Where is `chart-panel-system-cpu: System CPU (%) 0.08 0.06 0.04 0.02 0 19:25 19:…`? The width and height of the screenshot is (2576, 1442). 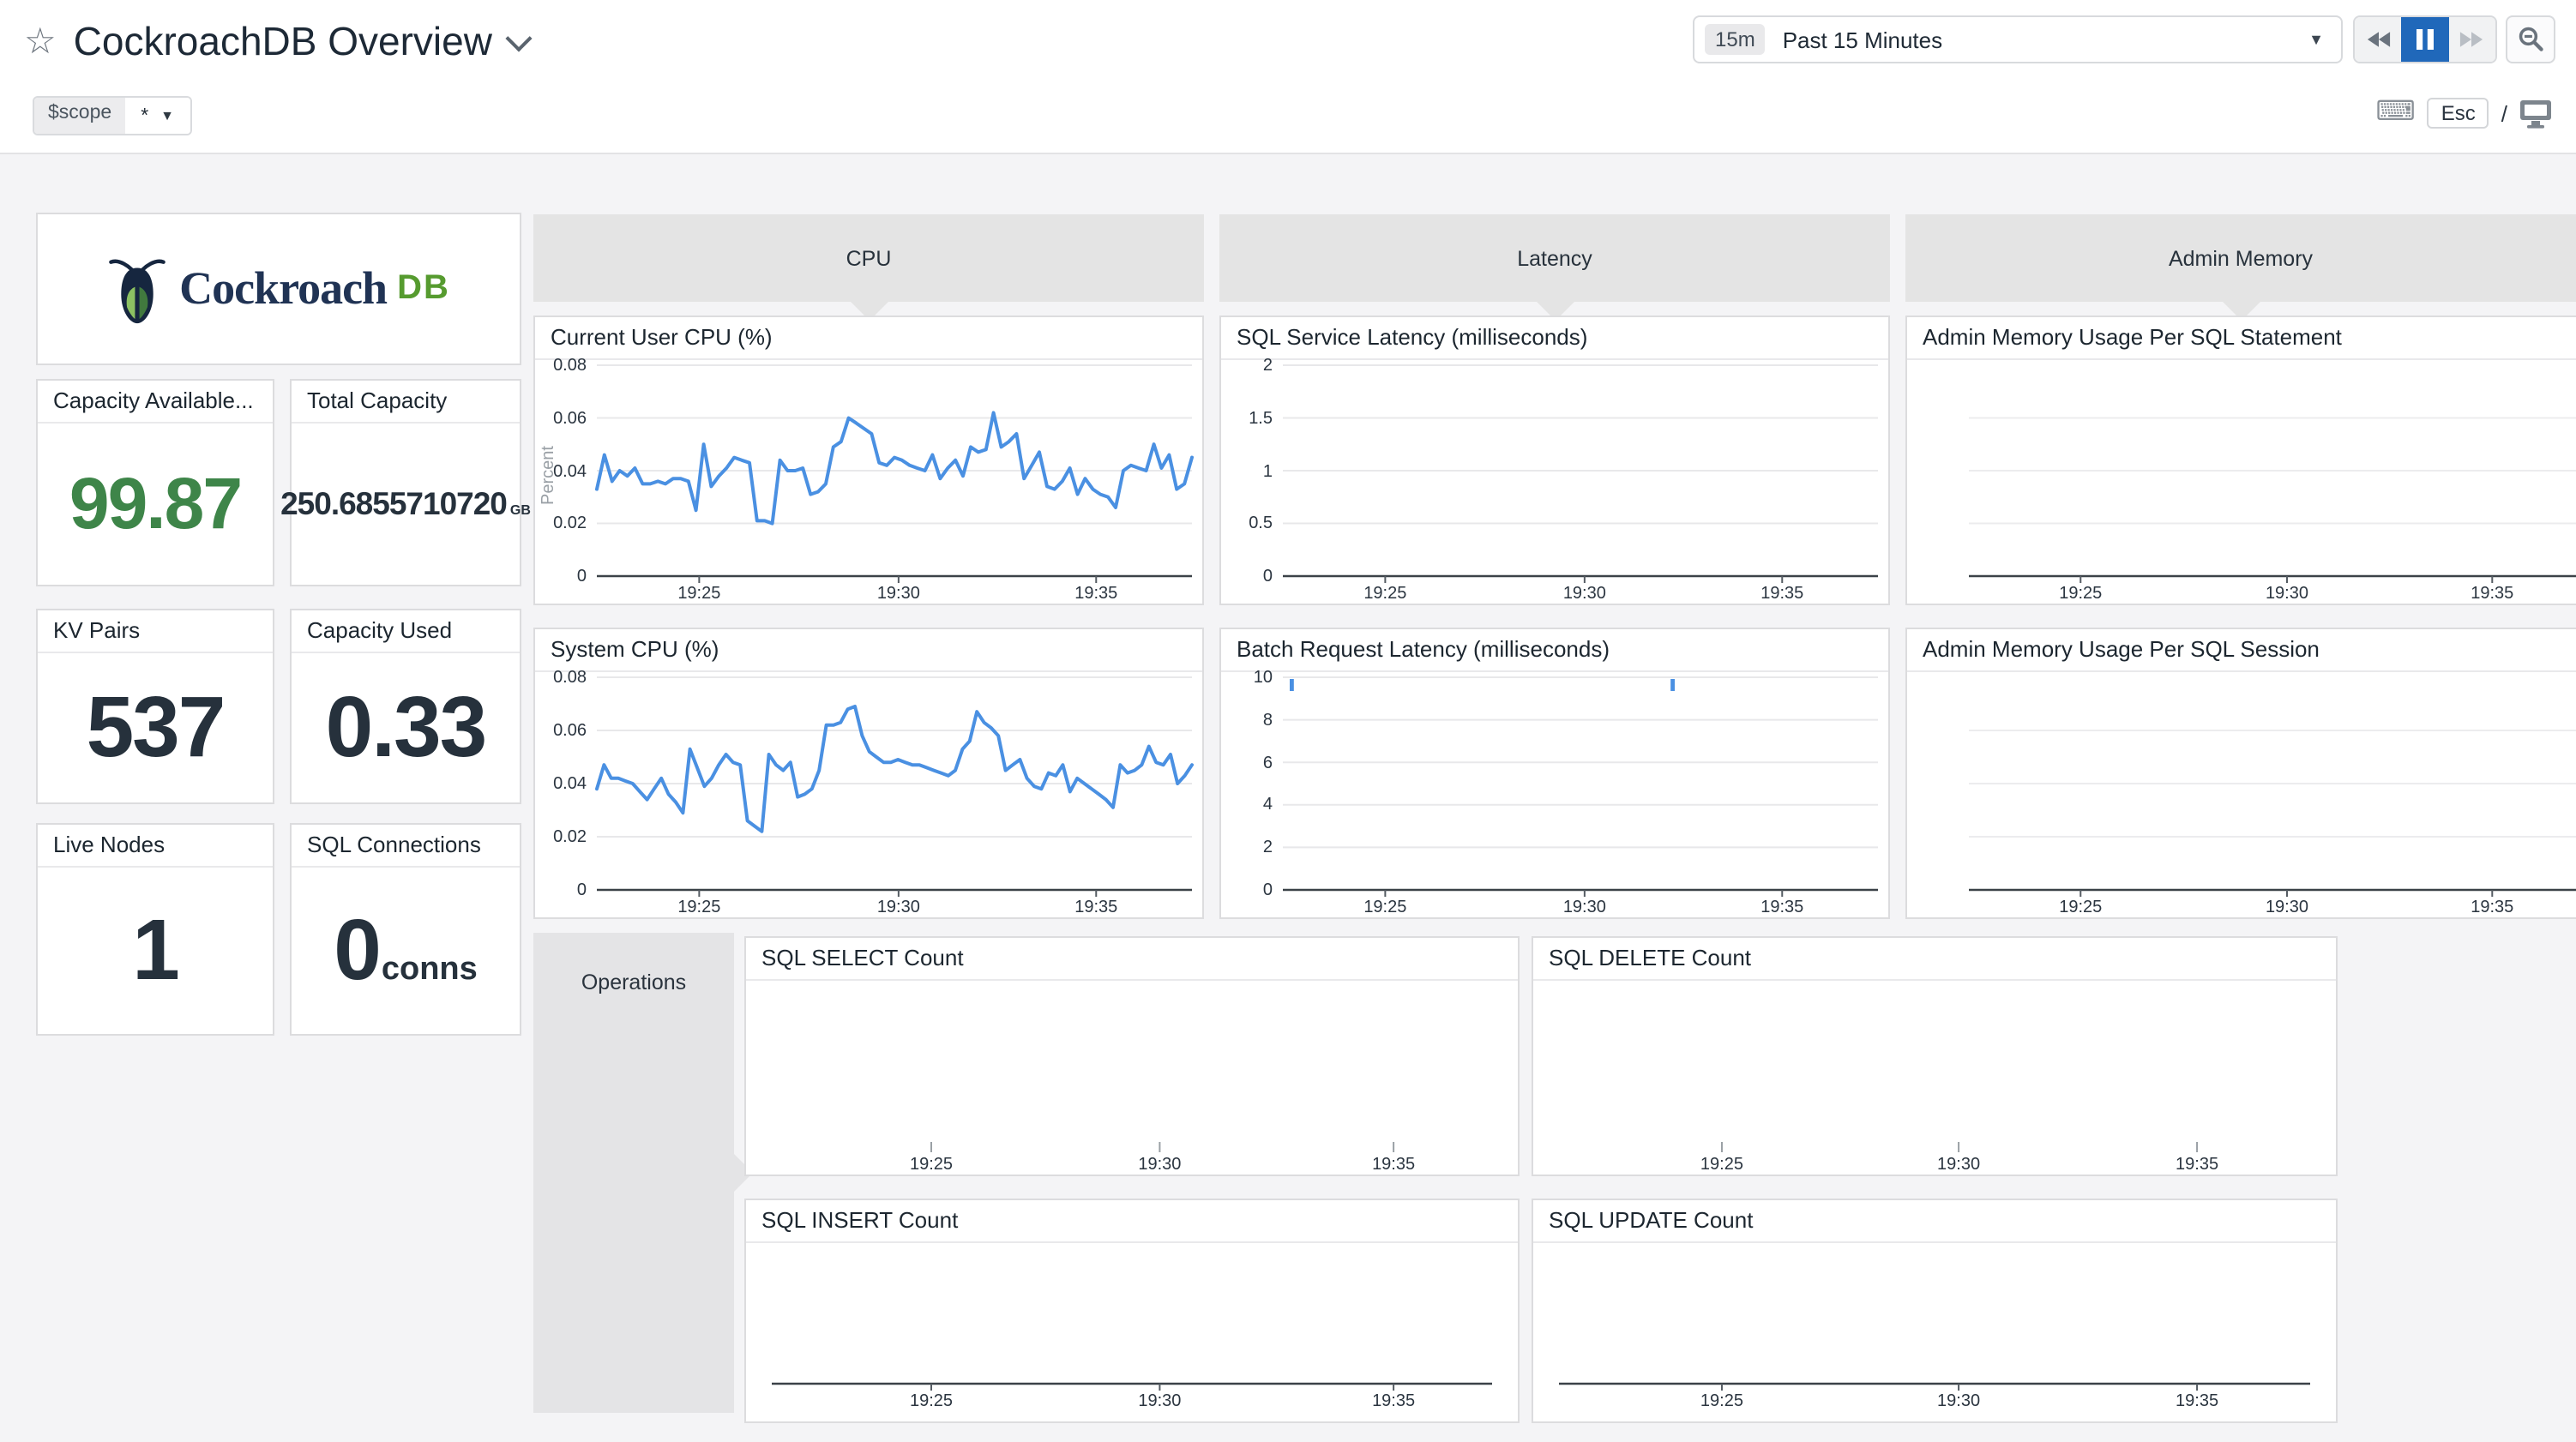
chart-panel-system-cpu: System CPU (%) 0.08 0.06 0.04 0.02 0 19:25 19:… is located at coordinates (868, 773).